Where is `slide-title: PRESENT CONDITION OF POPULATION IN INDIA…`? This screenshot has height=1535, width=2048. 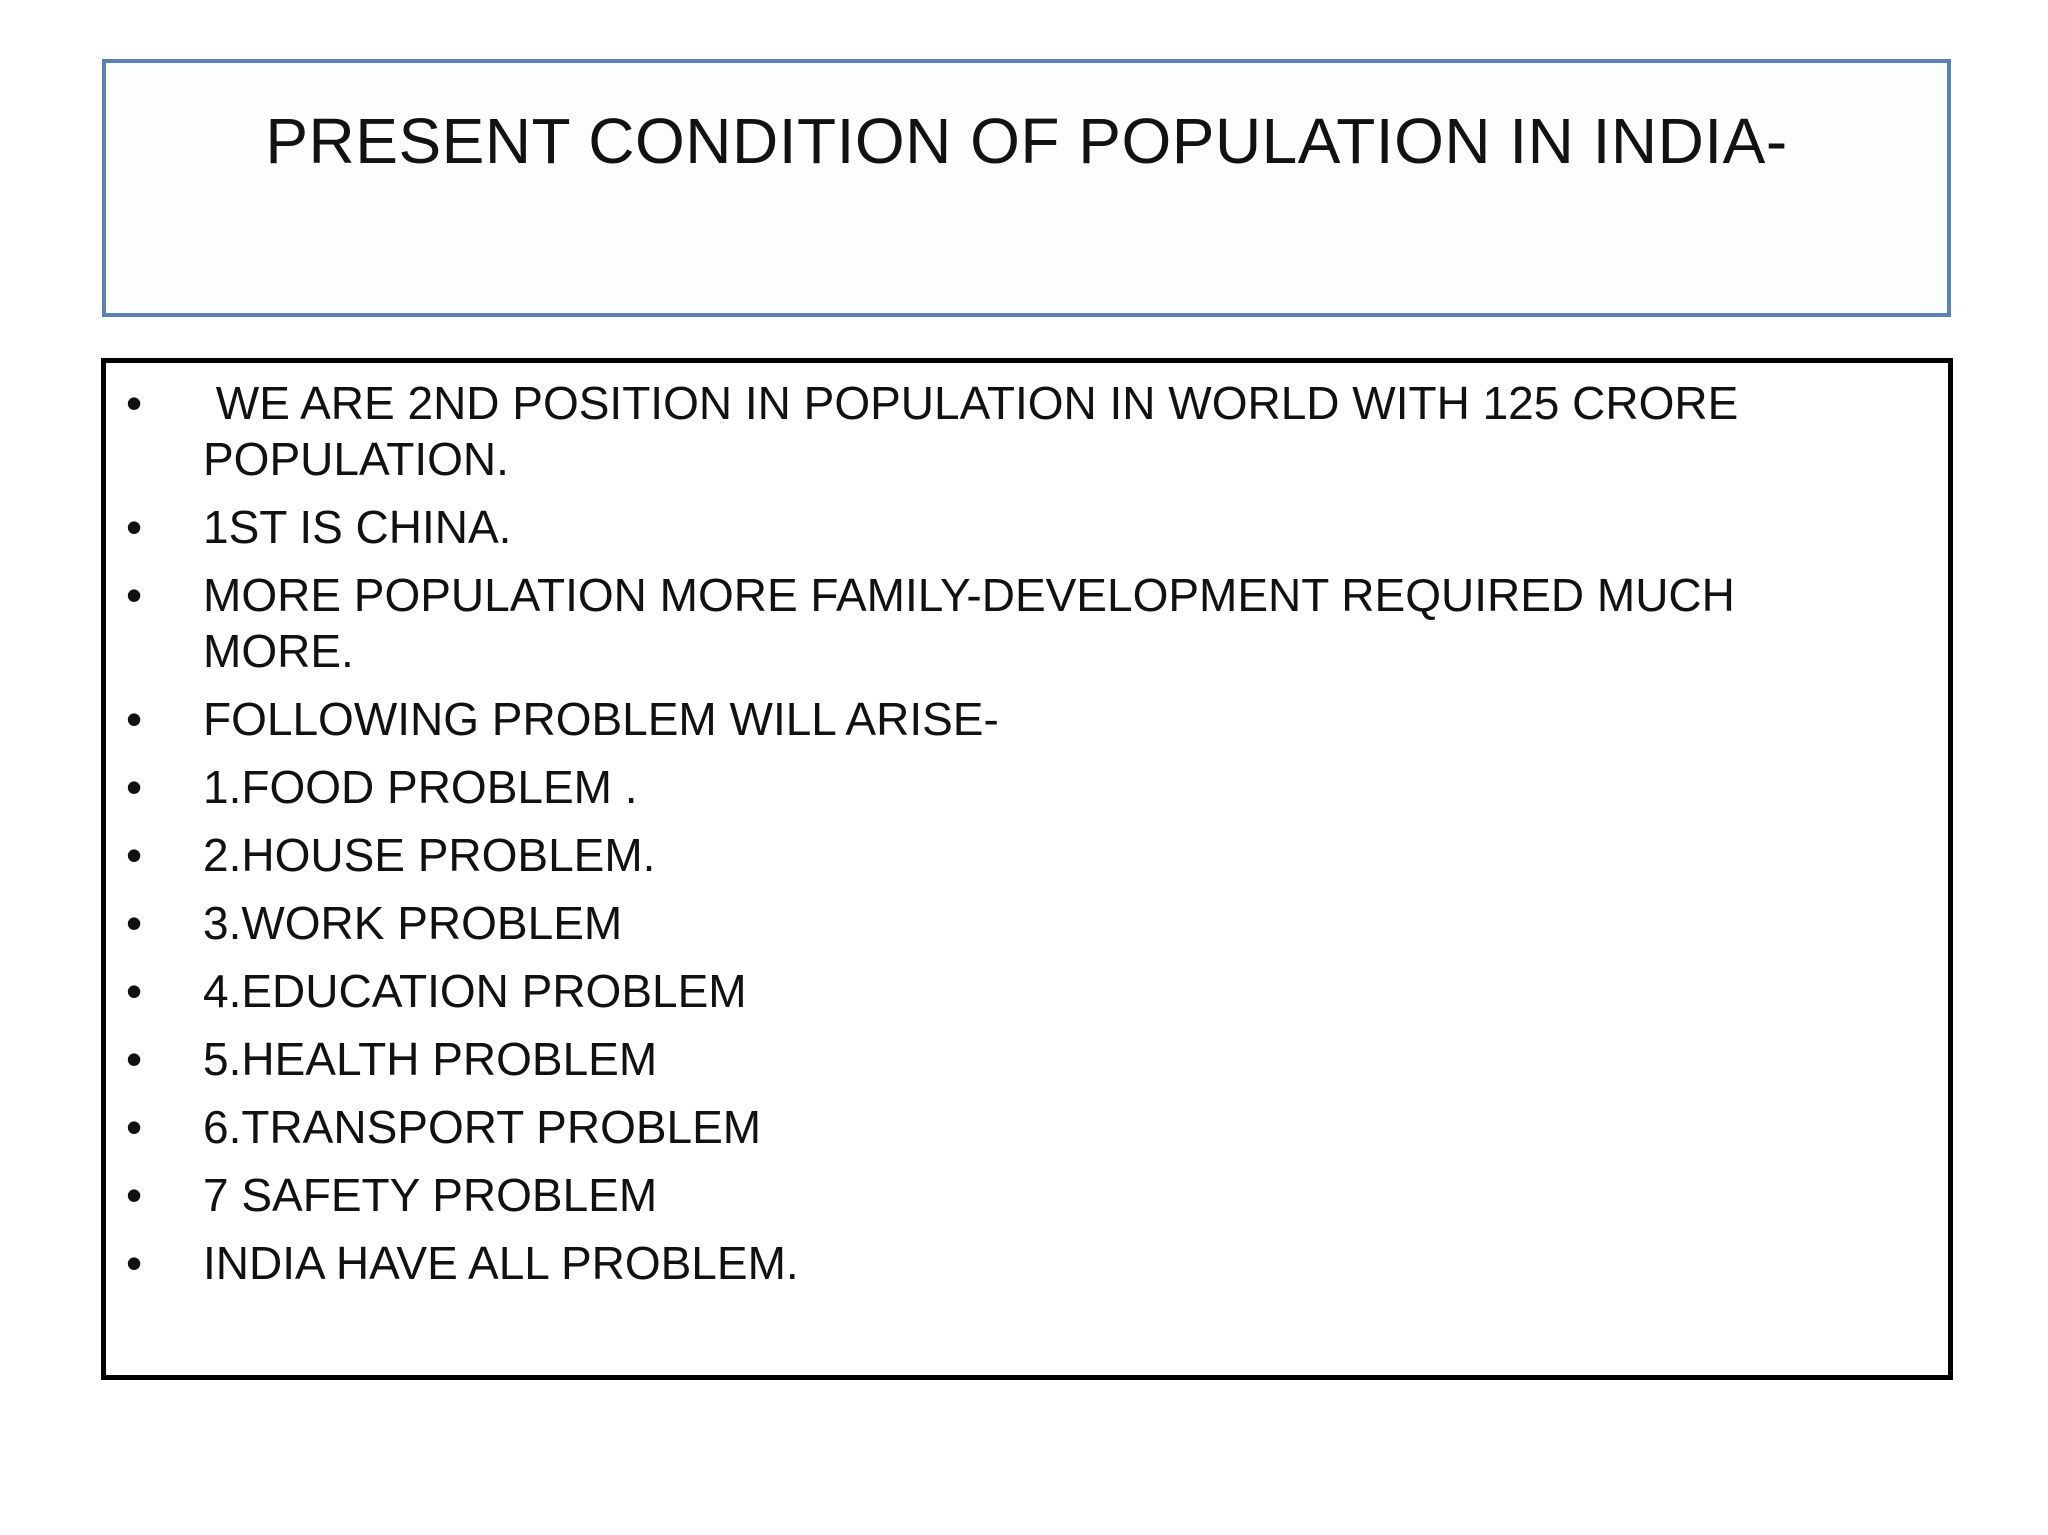 slide-title: PRESENT CONDITION OF POPULATION IN INDIA… is located at coordinates (1026, 141).